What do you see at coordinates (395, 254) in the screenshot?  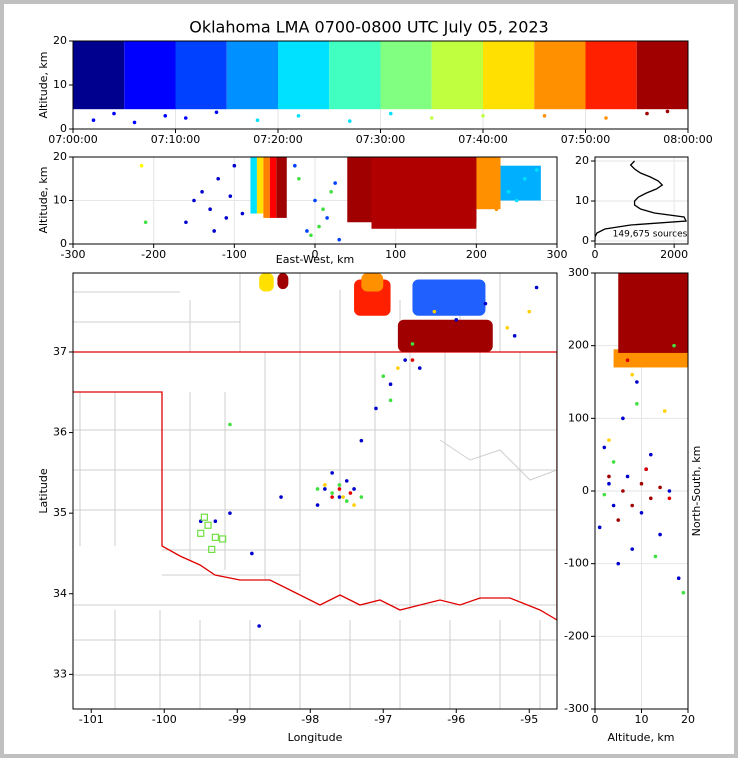 I see `x-tick-label: 100` at bounding box center [395, 254].